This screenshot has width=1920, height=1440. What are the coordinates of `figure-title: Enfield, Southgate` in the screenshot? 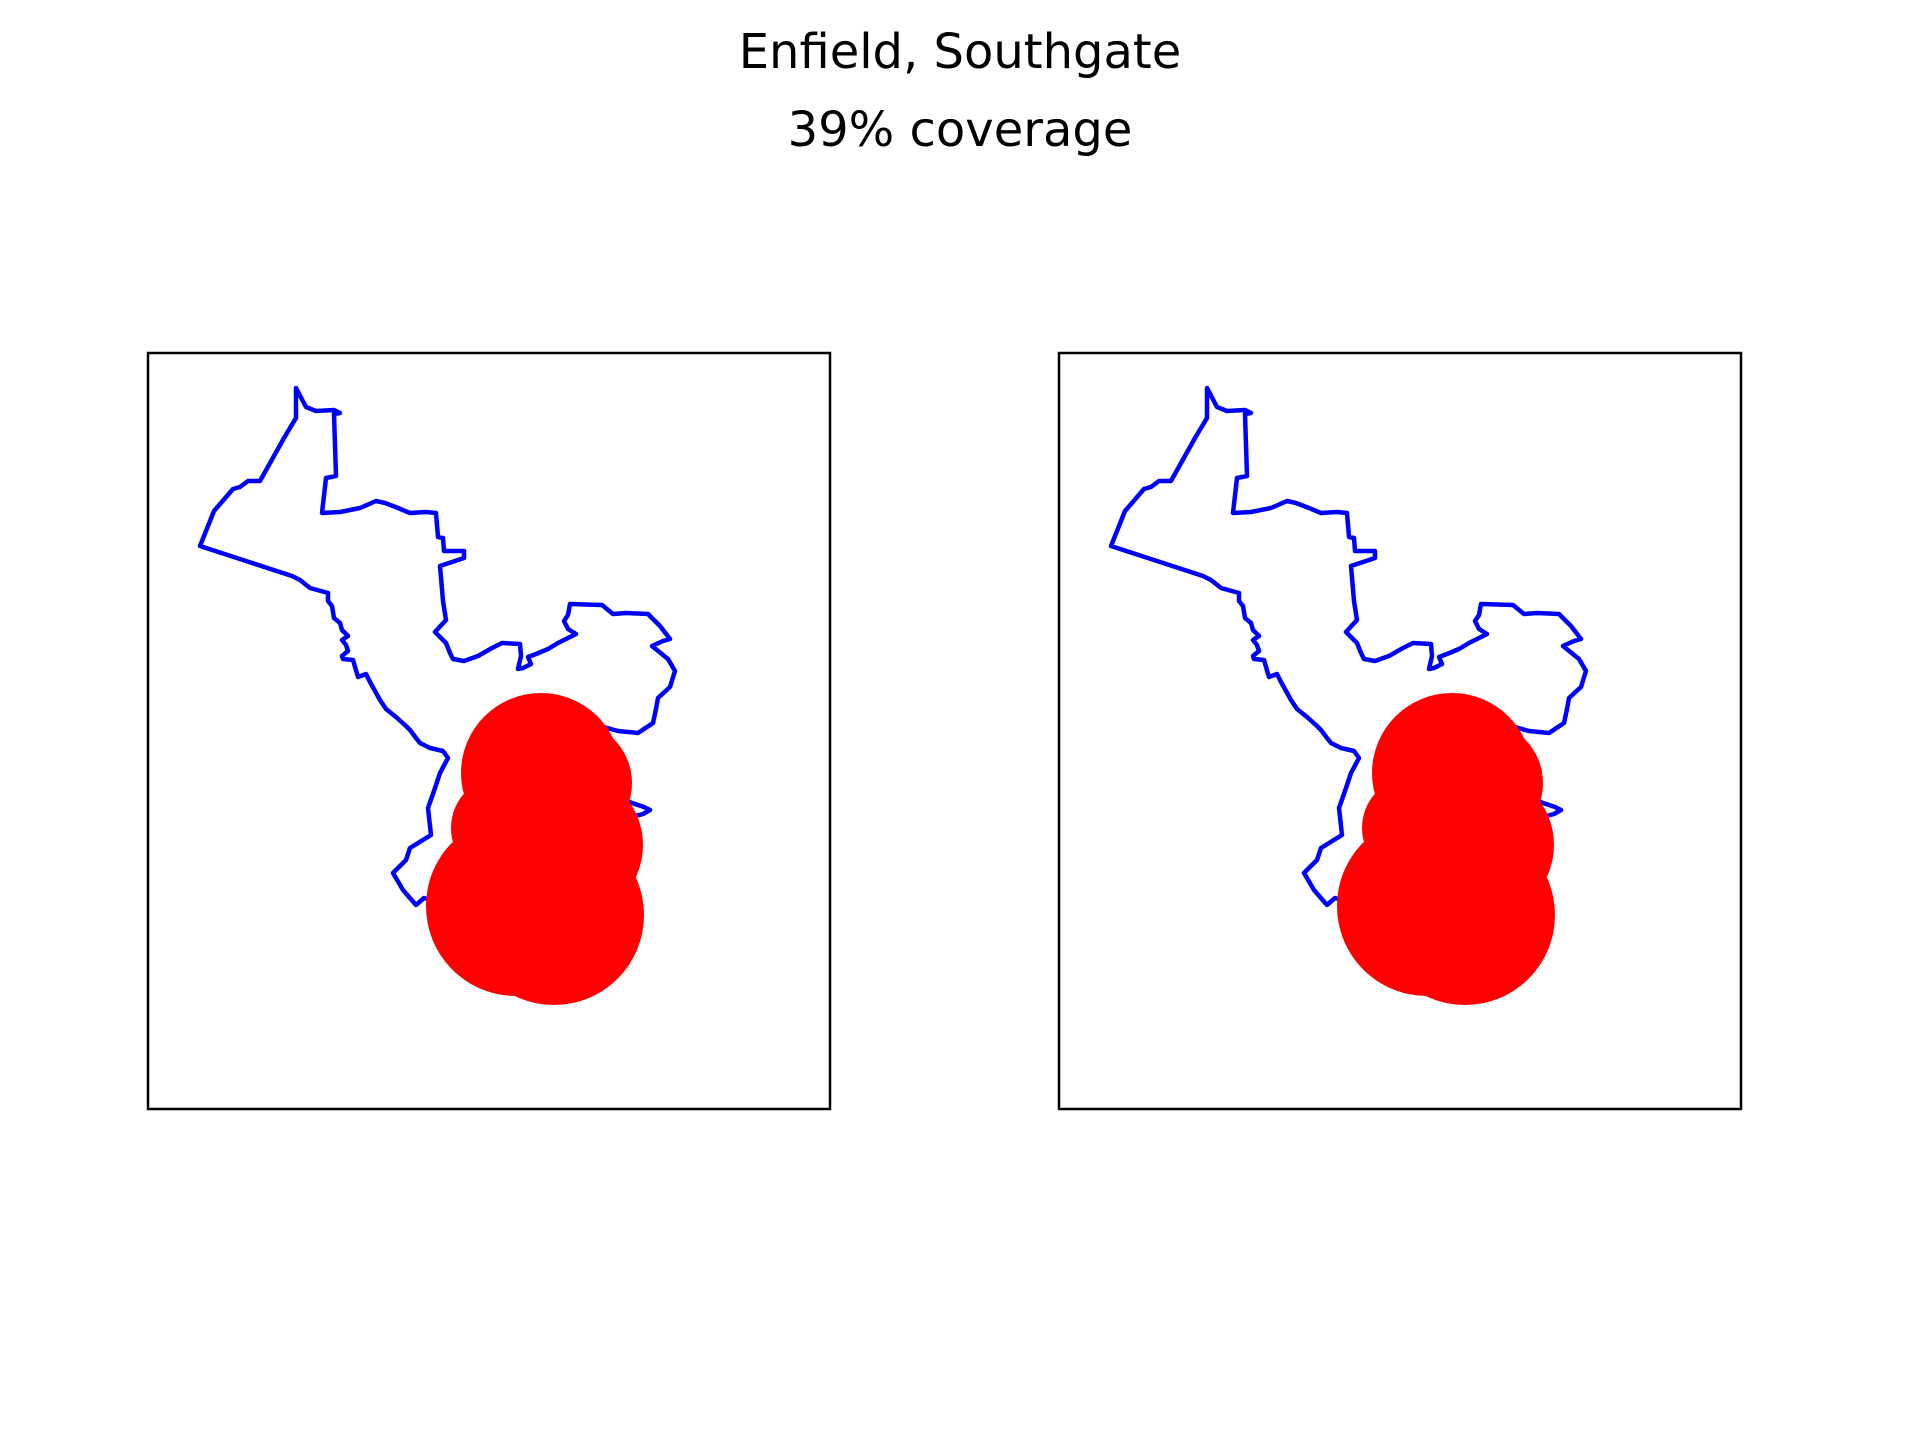 It's located at (960, 52).